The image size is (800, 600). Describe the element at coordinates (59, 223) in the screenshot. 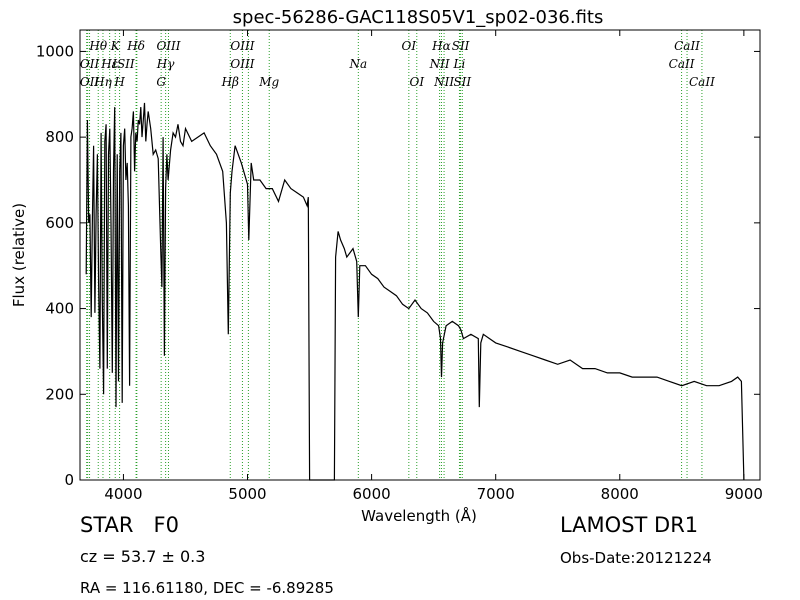

I see `y-tick-label: 600` at that location.